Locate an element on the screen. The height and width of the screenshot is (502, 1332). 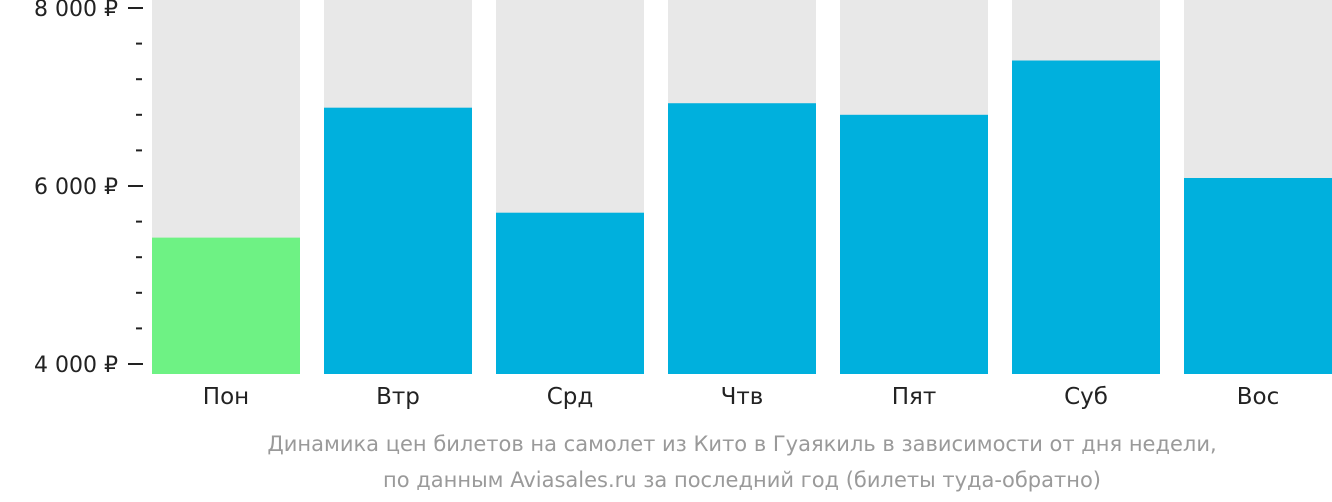
x-tick-label: Втр is located at coordinates (398, 397).